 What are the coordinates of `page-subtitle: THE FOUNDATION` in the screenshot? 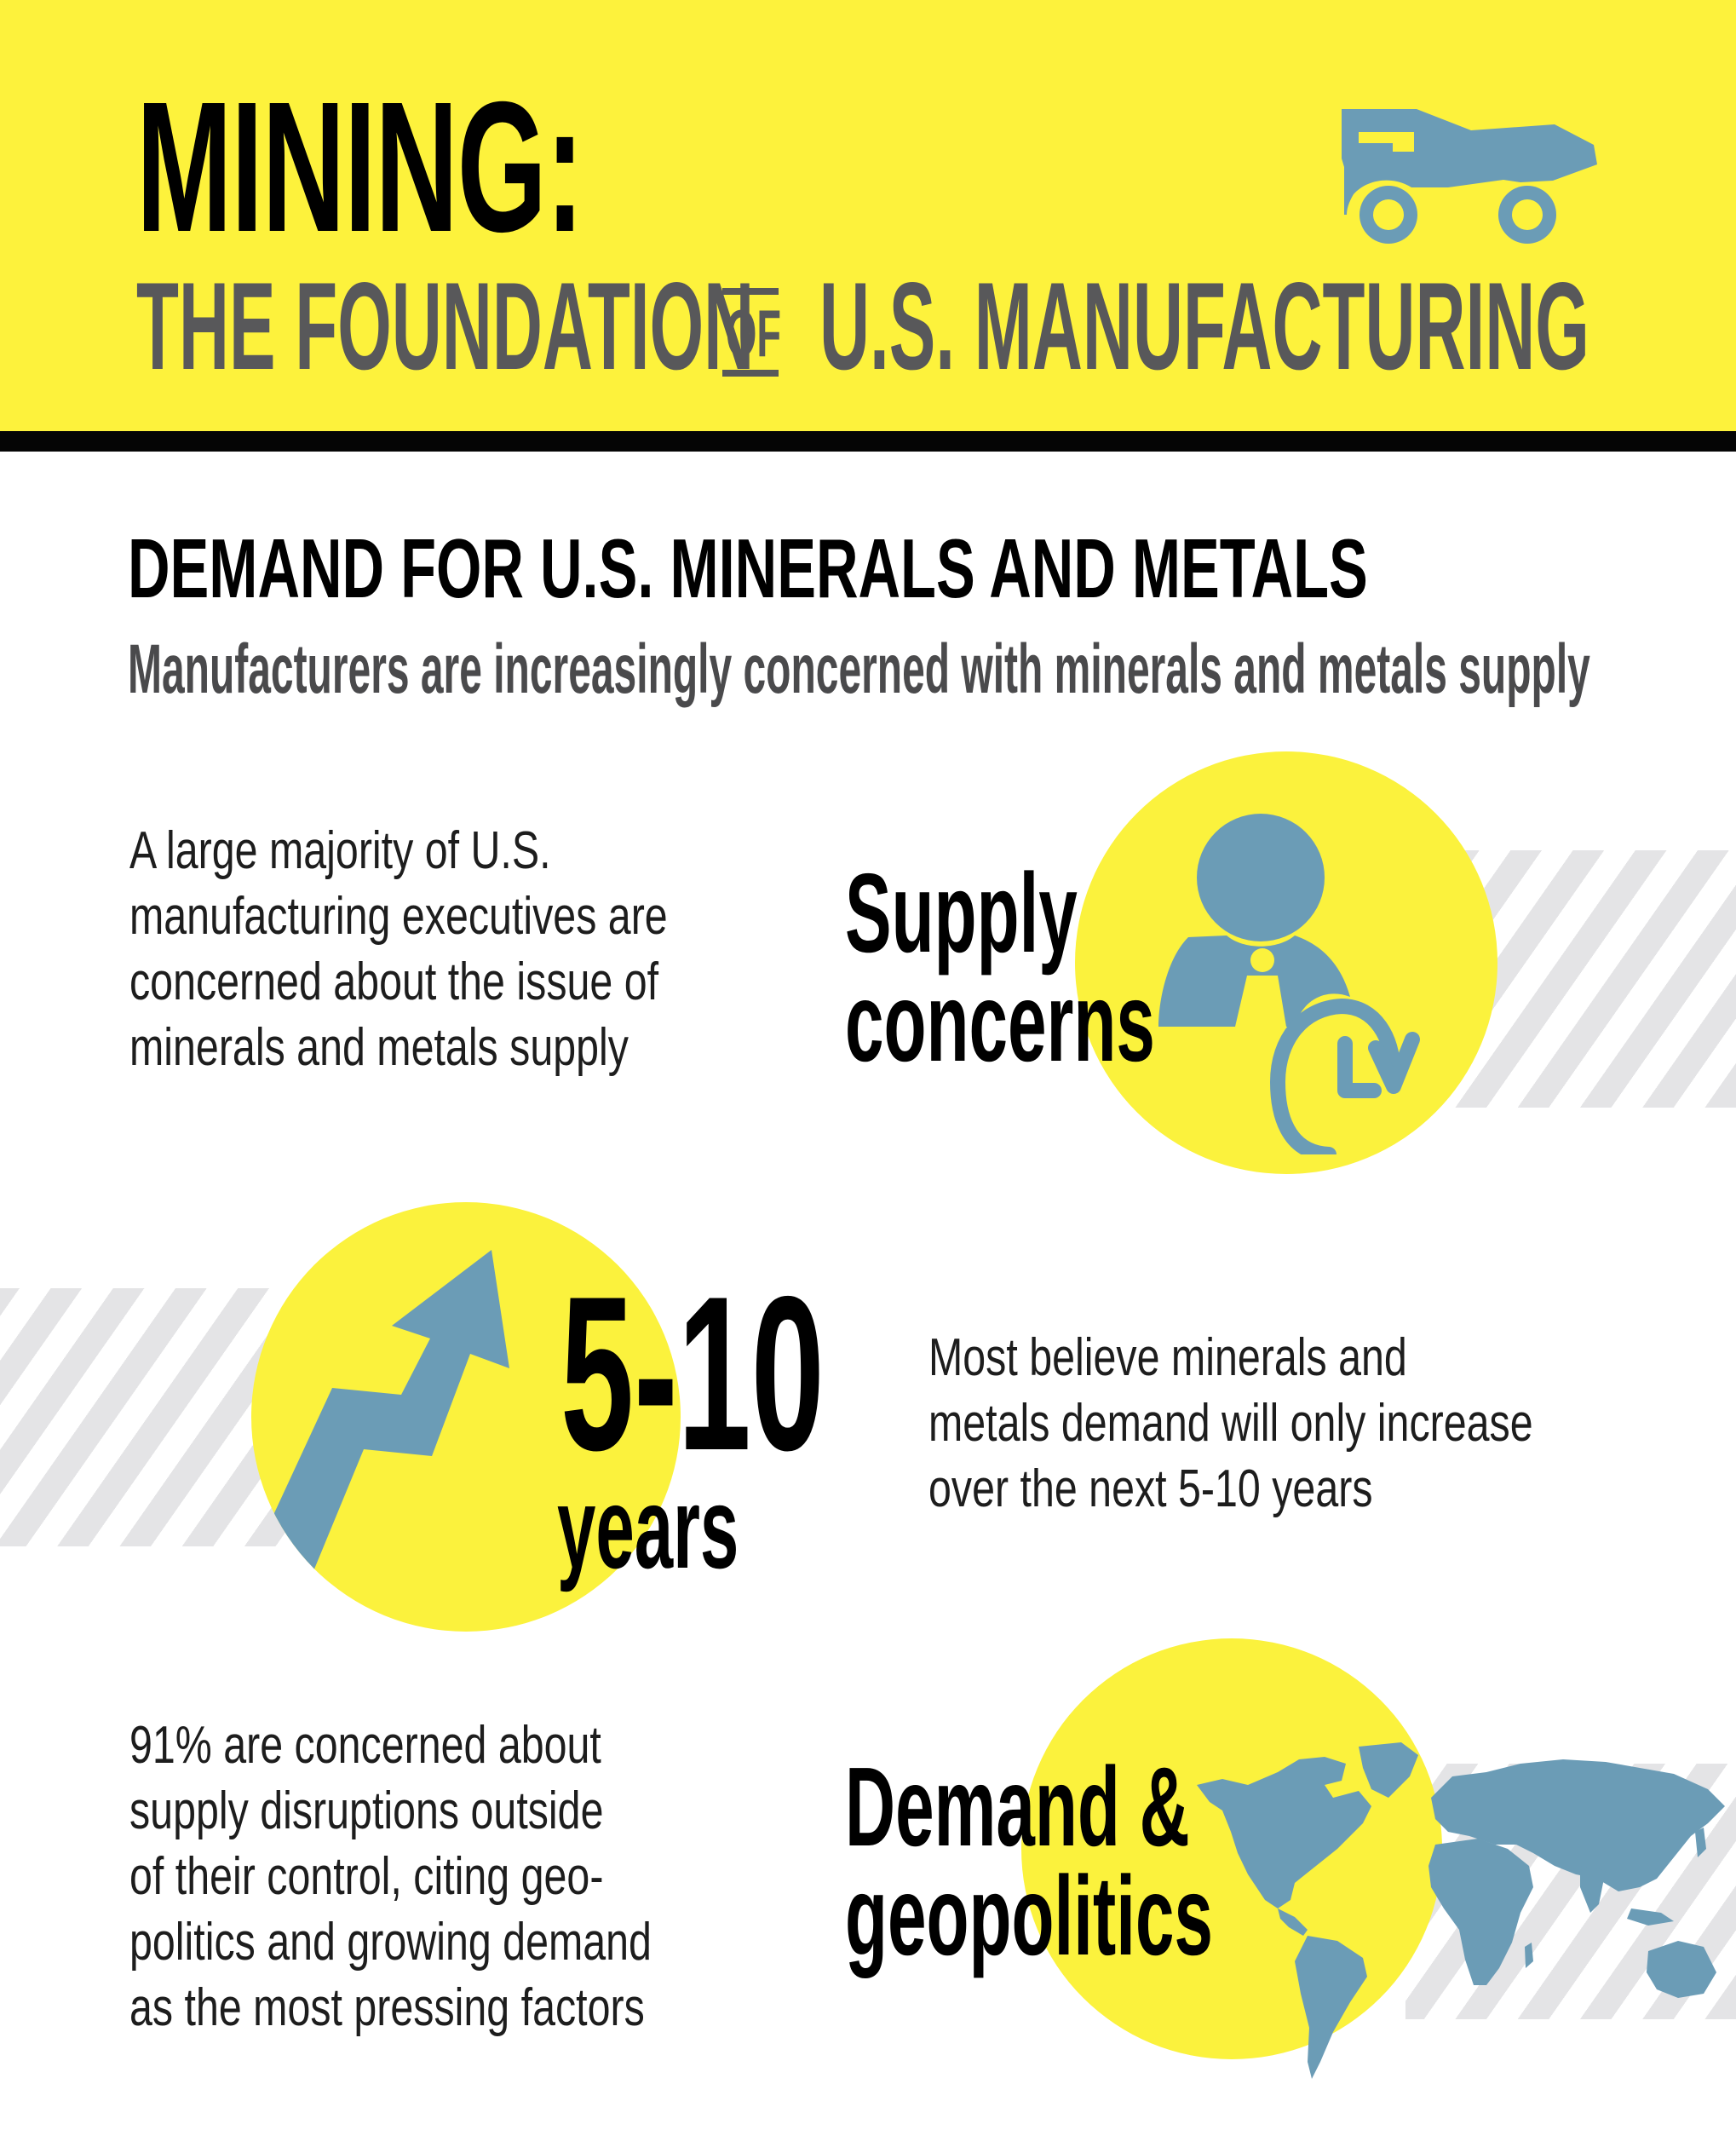 It's located at (687, 326).